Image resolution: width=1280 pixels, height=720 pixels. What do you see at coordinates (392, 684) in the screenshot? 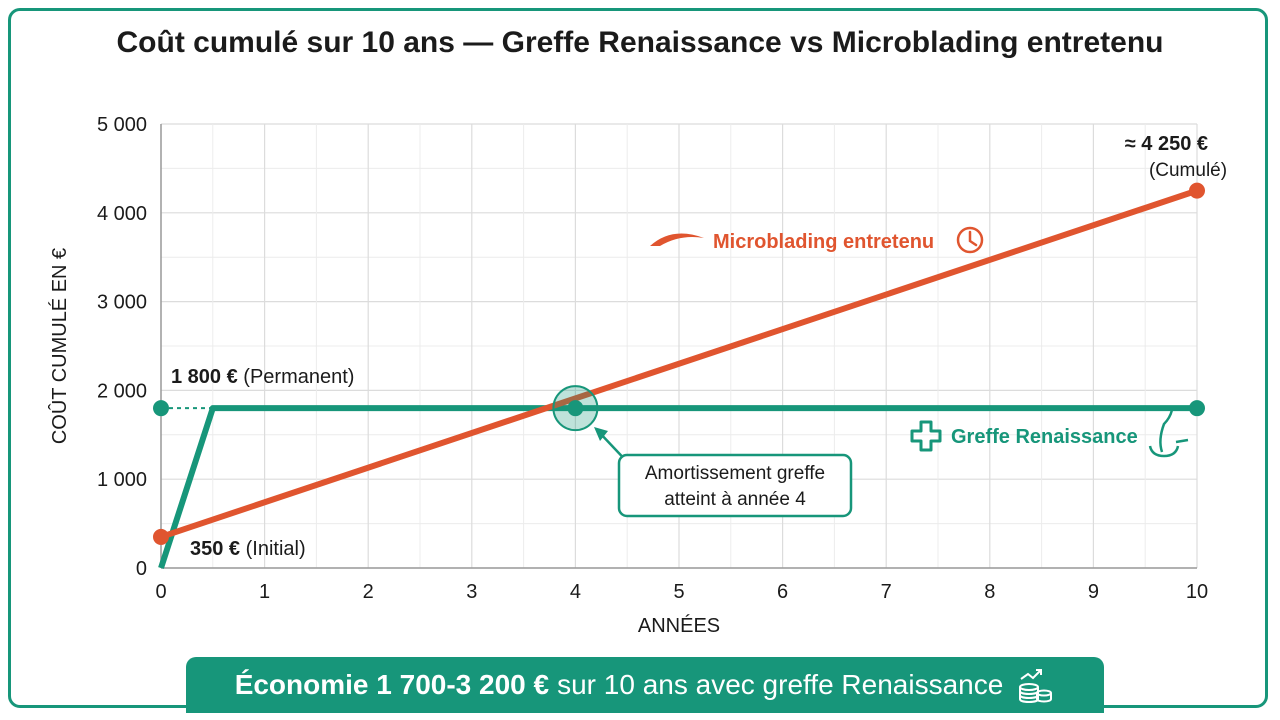
I see `banner-bold-text: Économie 1 700-3 200 €` at bounding box center [392, 684].